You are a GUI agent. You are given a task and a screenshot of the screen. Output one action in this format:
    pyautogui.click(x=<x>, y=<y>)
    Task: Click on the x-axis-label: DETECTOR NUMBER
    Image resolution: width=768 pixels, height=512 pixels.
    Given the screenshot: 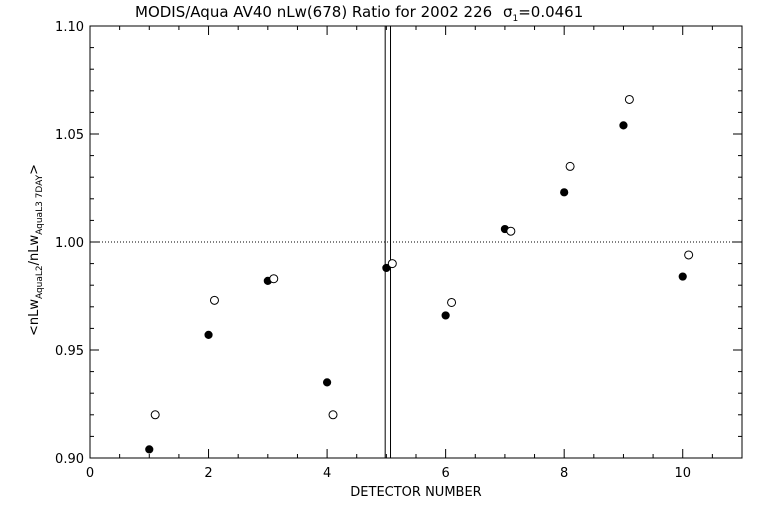 What is the action you would take?
    pyautogui.click(x=415, y=492)
    